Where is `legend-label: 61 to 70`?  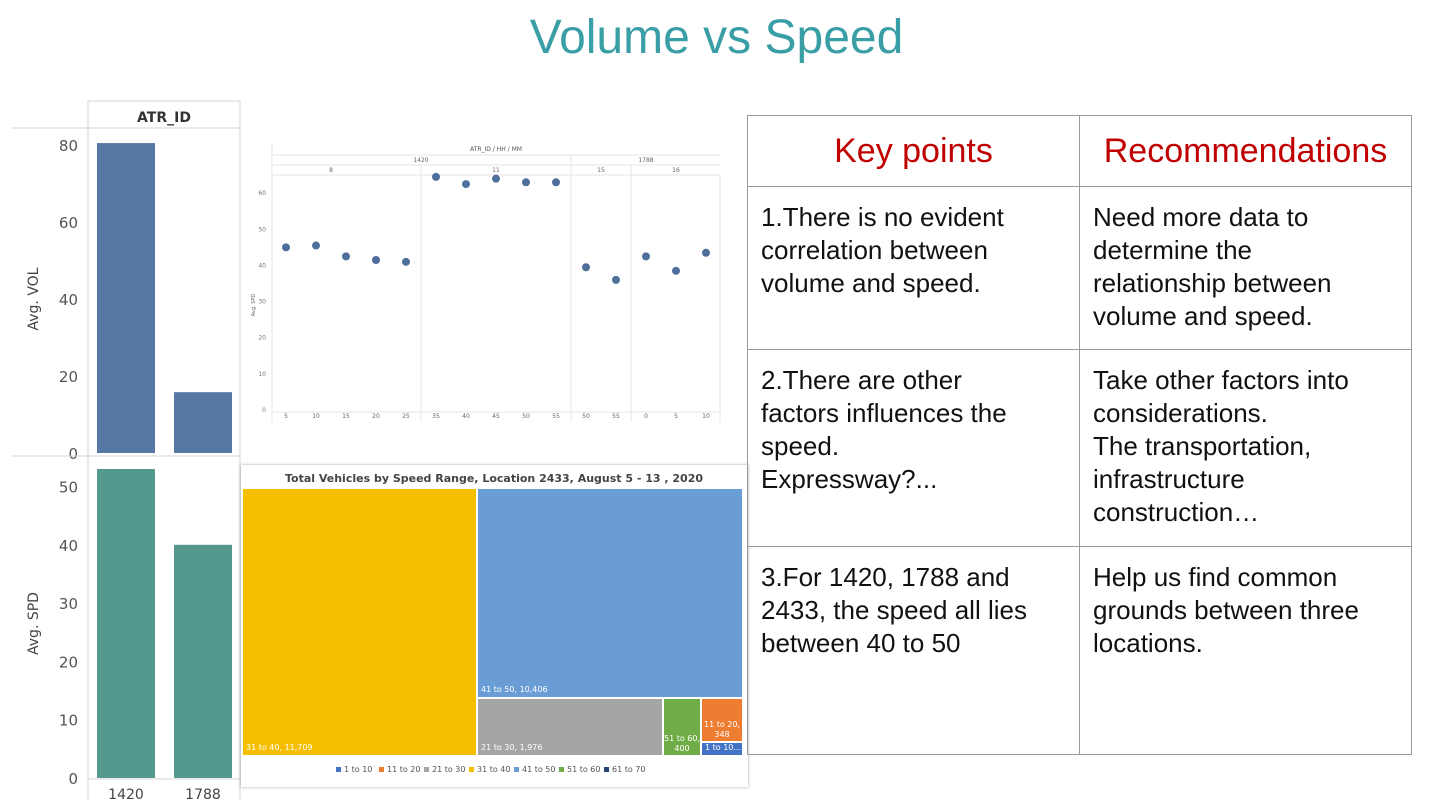 legend-label: 61 to 70 is located at coordinates (628, 769).